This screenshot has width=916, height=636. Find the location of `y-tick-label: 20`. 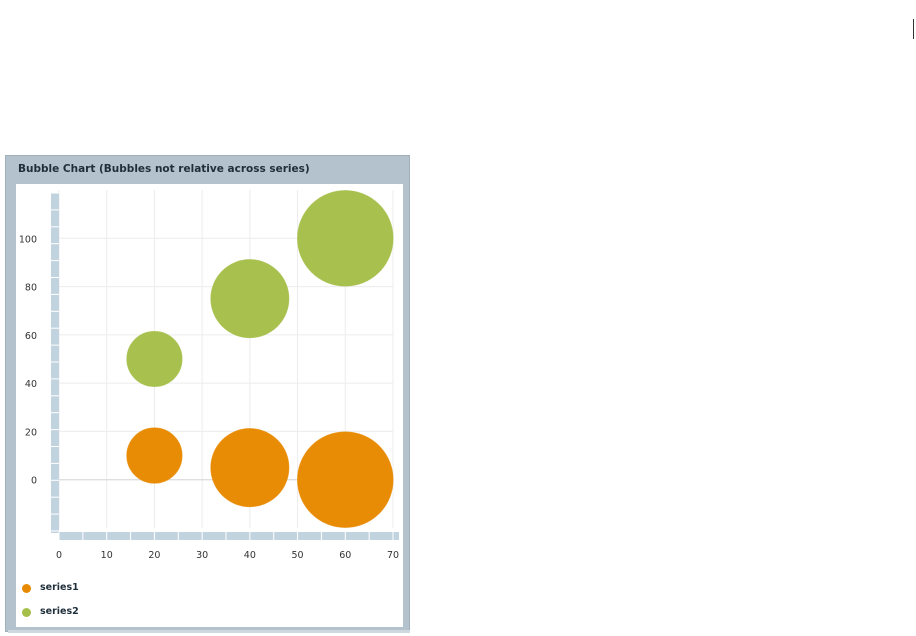

y-tick-label: 20 is located at coordinates (31, 432).